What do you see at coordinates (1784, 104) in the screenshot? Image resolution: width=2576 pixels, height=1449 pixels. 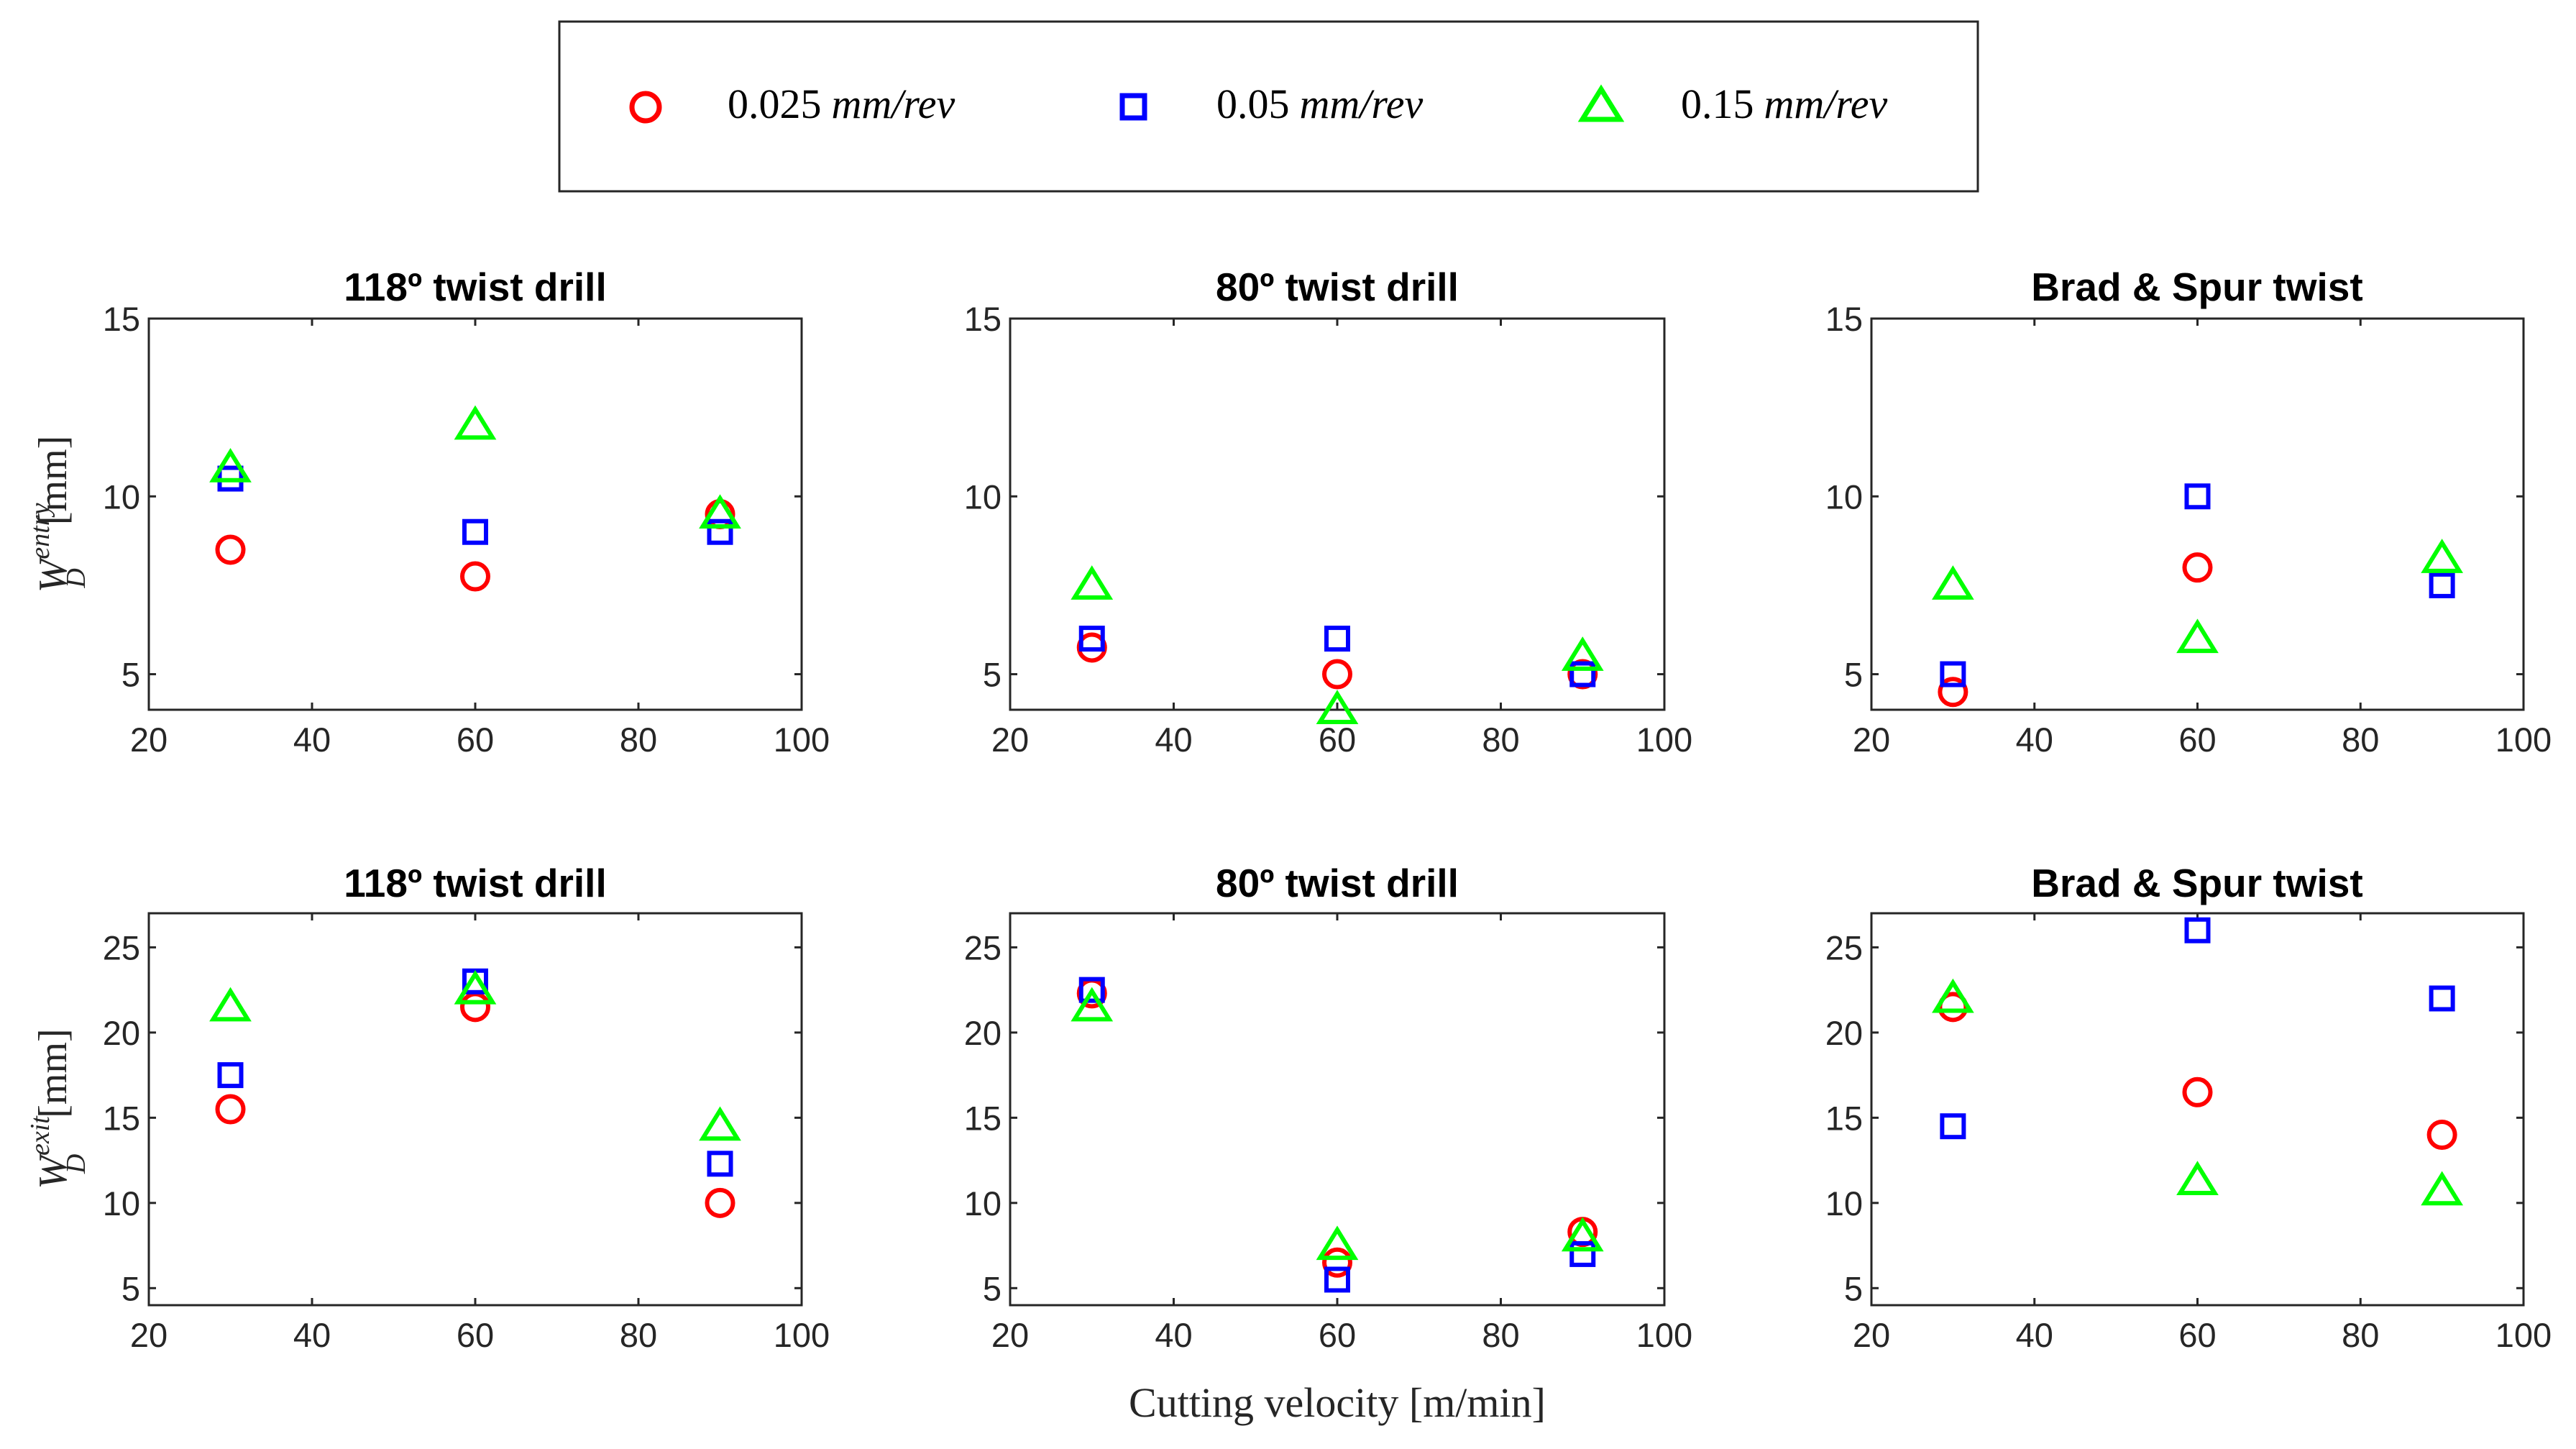 I see `legend-label-015: 0.15 mm/rev` at bounding box center [1784, 104].